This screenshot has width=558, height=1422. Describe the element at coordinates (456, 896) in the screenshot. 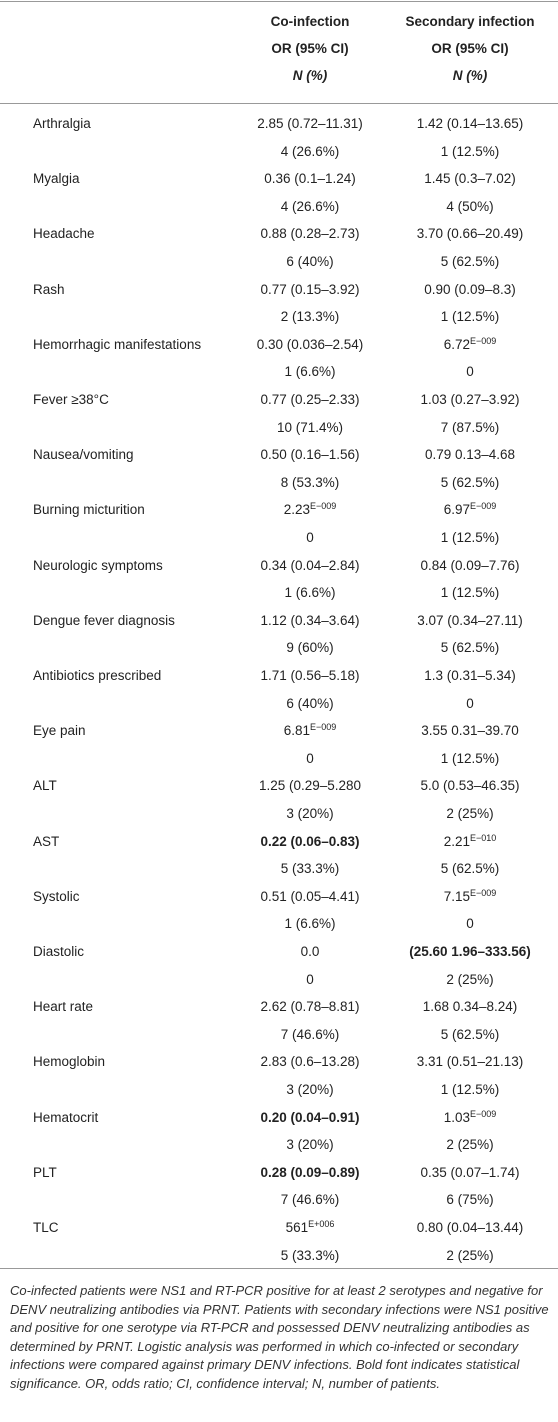

I see `odds-ratio-value: 7.15` at that location.